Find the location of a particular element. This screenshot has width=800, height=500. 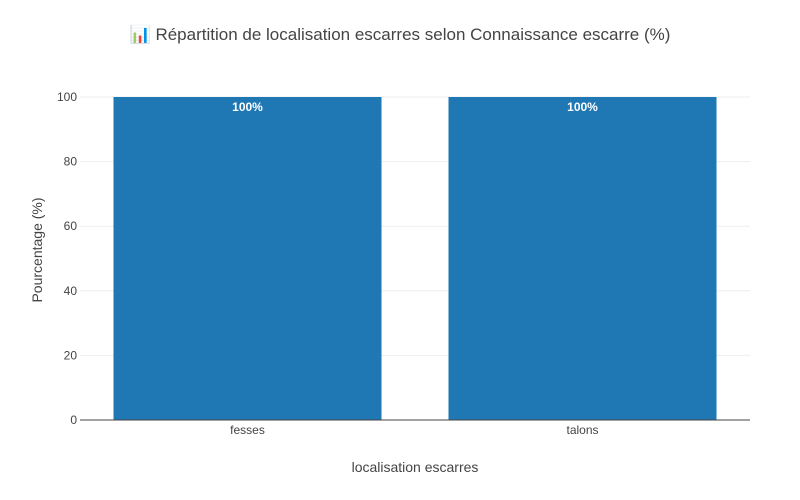

x-axis-label: localisation escarres is located at coordinates (415, 467).